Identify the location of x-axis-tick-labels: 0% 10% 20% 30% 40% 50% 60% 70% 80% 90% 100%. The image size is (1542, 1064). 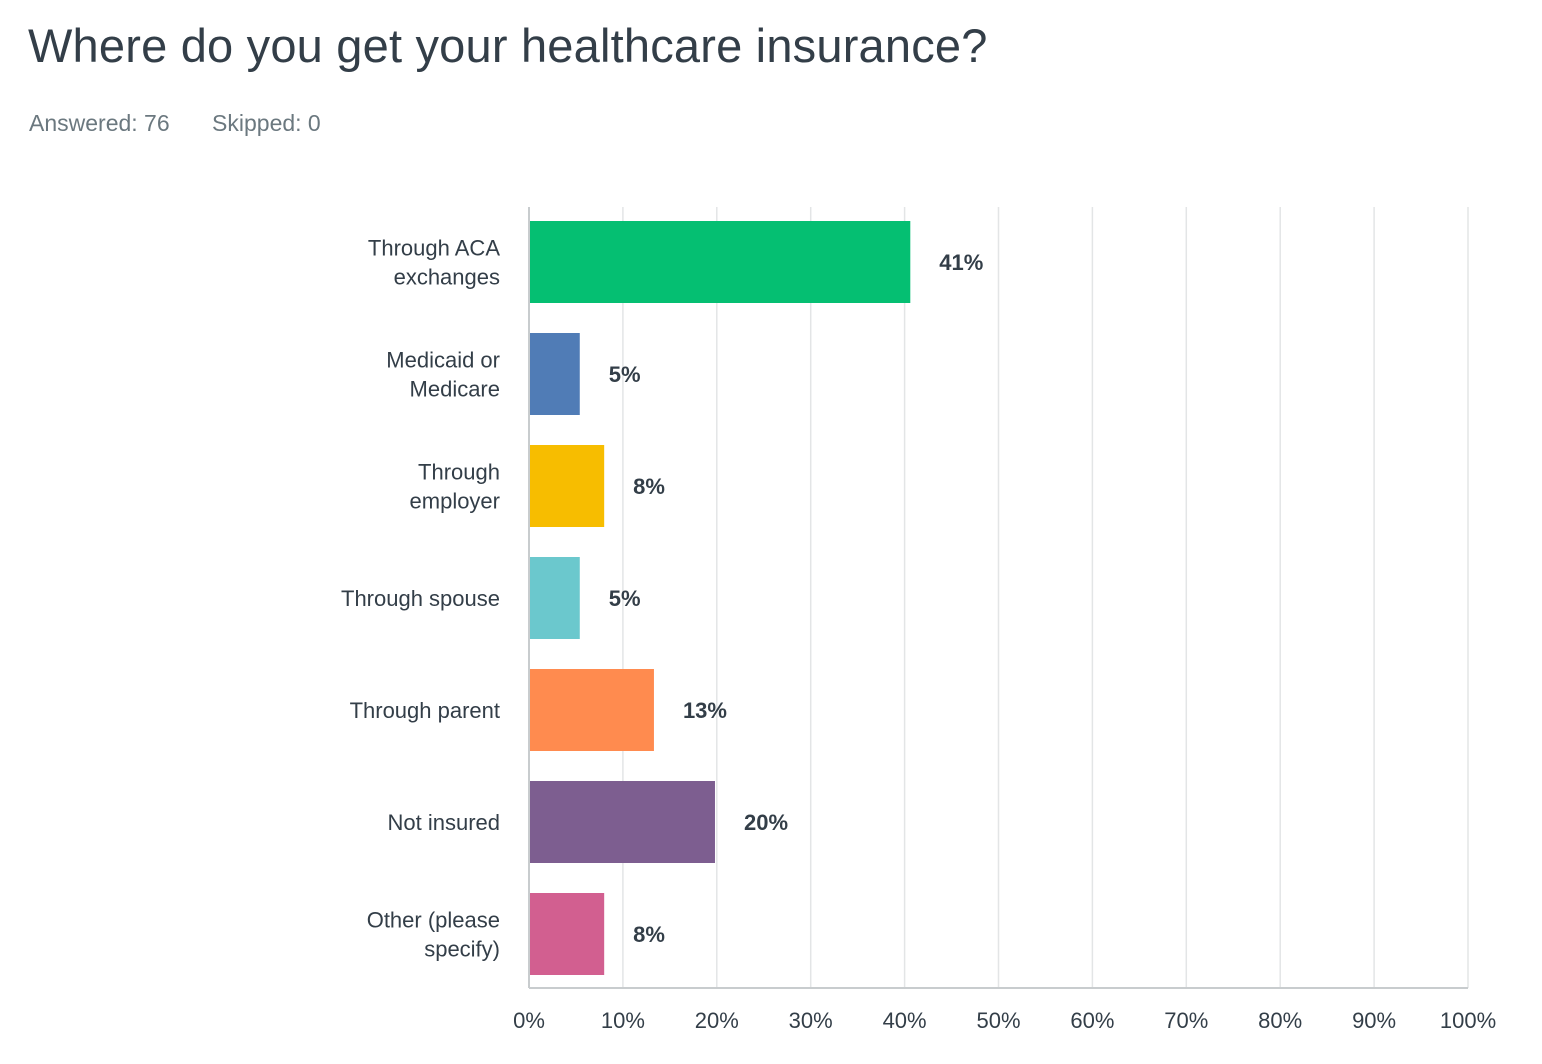
(1004, 1020).